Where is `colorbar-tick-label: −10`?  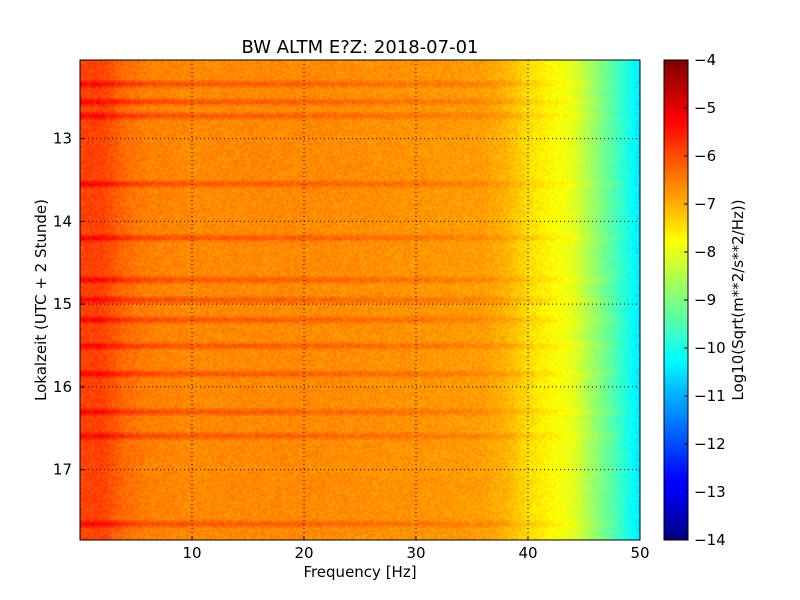
colorbar-tick-label: −10 is located at coordinates (710, 348).